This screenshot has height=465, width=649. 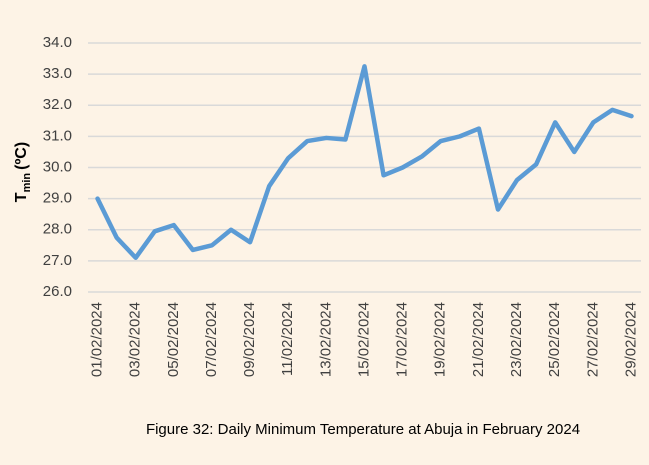 What do you see at coordinates (57, 260) in the screenshot?
I see `y-tick-label: 27.0` at bounding box center [57, 260].